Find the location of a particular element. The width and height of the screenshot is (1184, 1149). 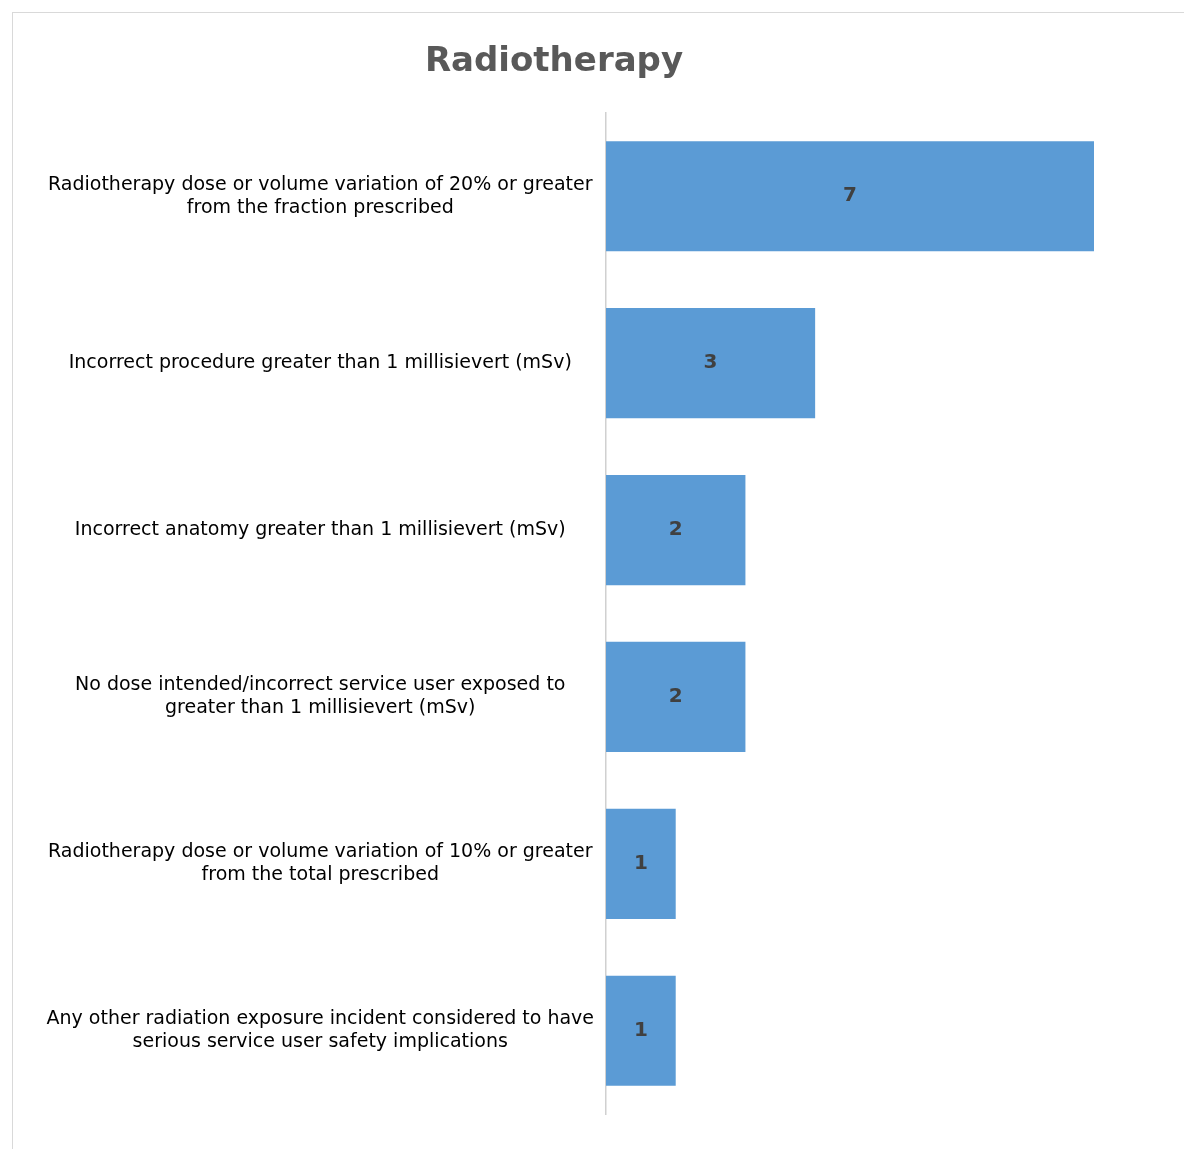

y-tick-label: Radiotherapy dose or volume variation of 10% or greater from the total prescribed is located at coordinates (320, 862).